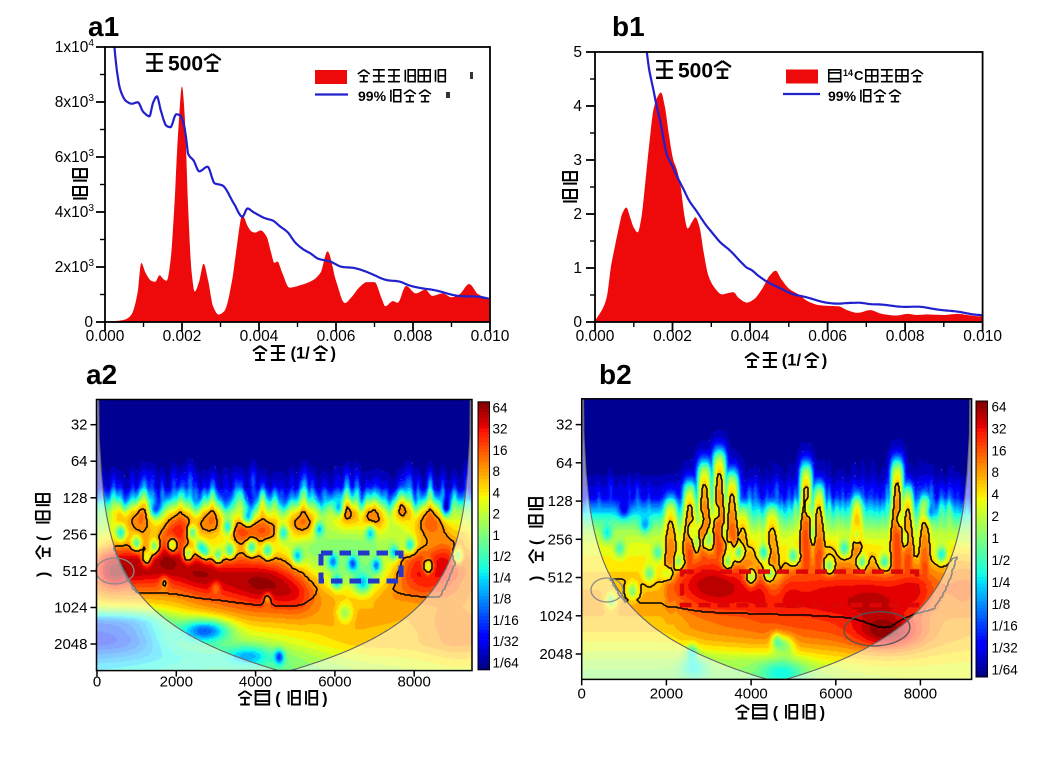 The image size is (1045, 762). What do you see at coordinates (848, 73) in the screenshot?
I see `svg-text: 14` at bounding box center [848, 73].